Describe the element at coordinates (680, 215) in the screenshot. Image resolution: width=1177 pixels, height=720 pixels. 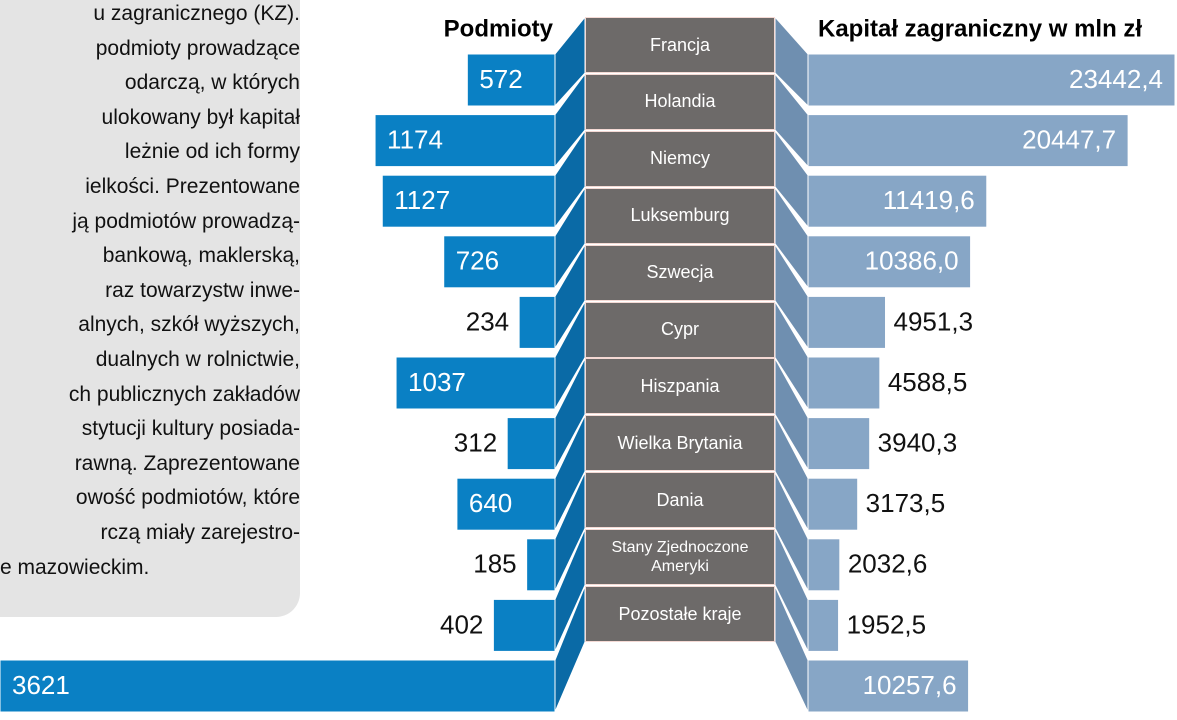
I see `category-label: Luksemburg` at that location.